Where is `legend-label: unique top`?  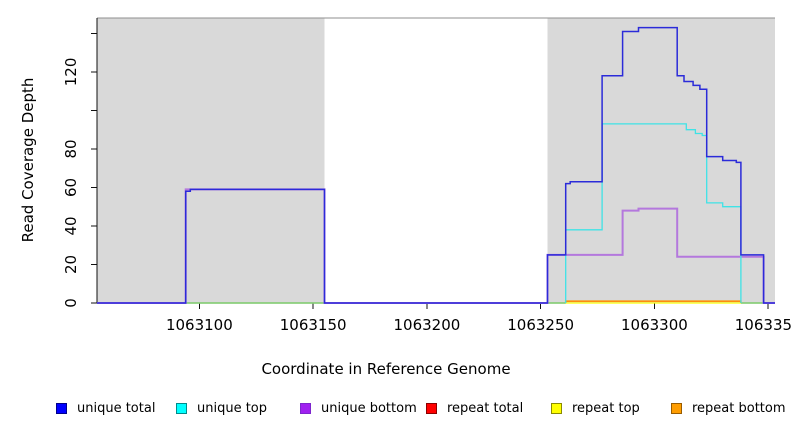 legend-label: unique top is located at coordinates (232, 408).